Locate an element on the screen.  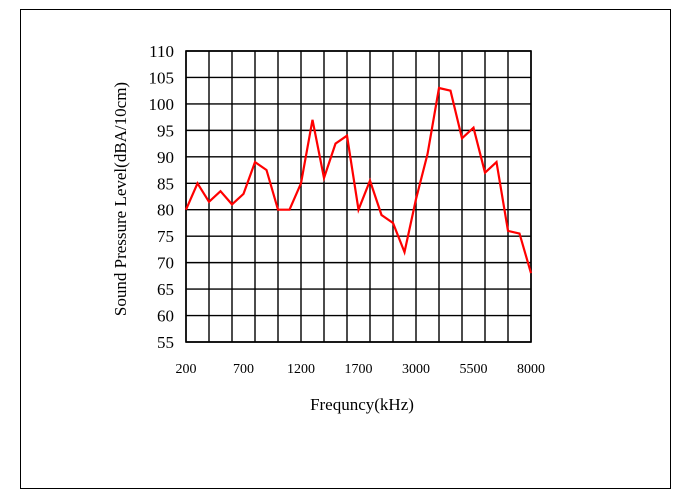
y-tick-label: 55 is located at coordinates (165, 342).